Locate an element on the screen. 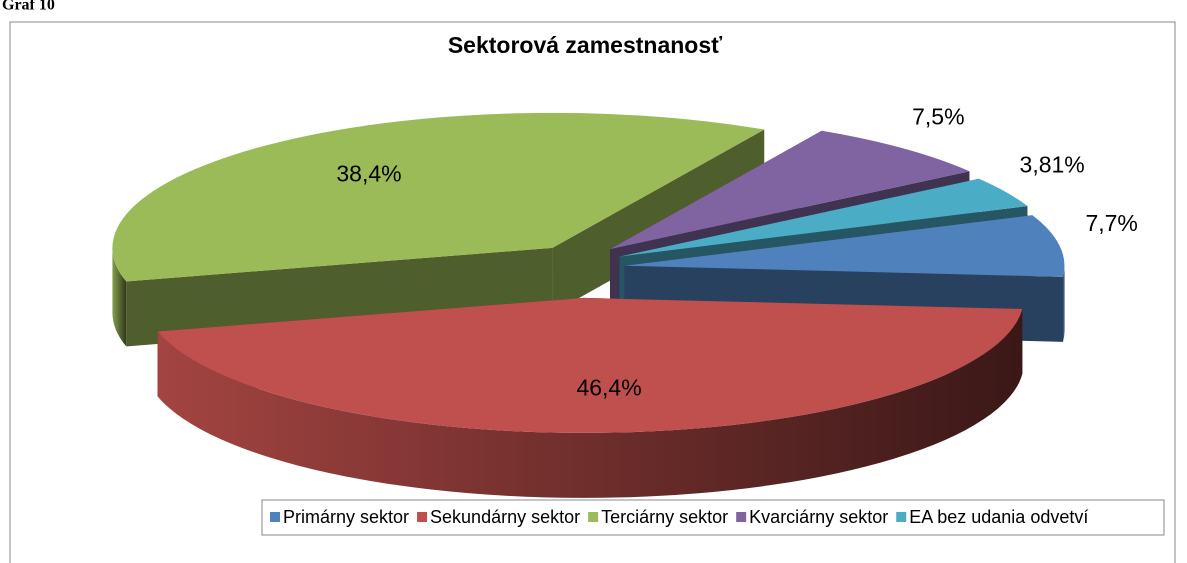 The width and height of the screenshot is (1187, 563). data-label: 46,4% is located at coordinates (608, 387).